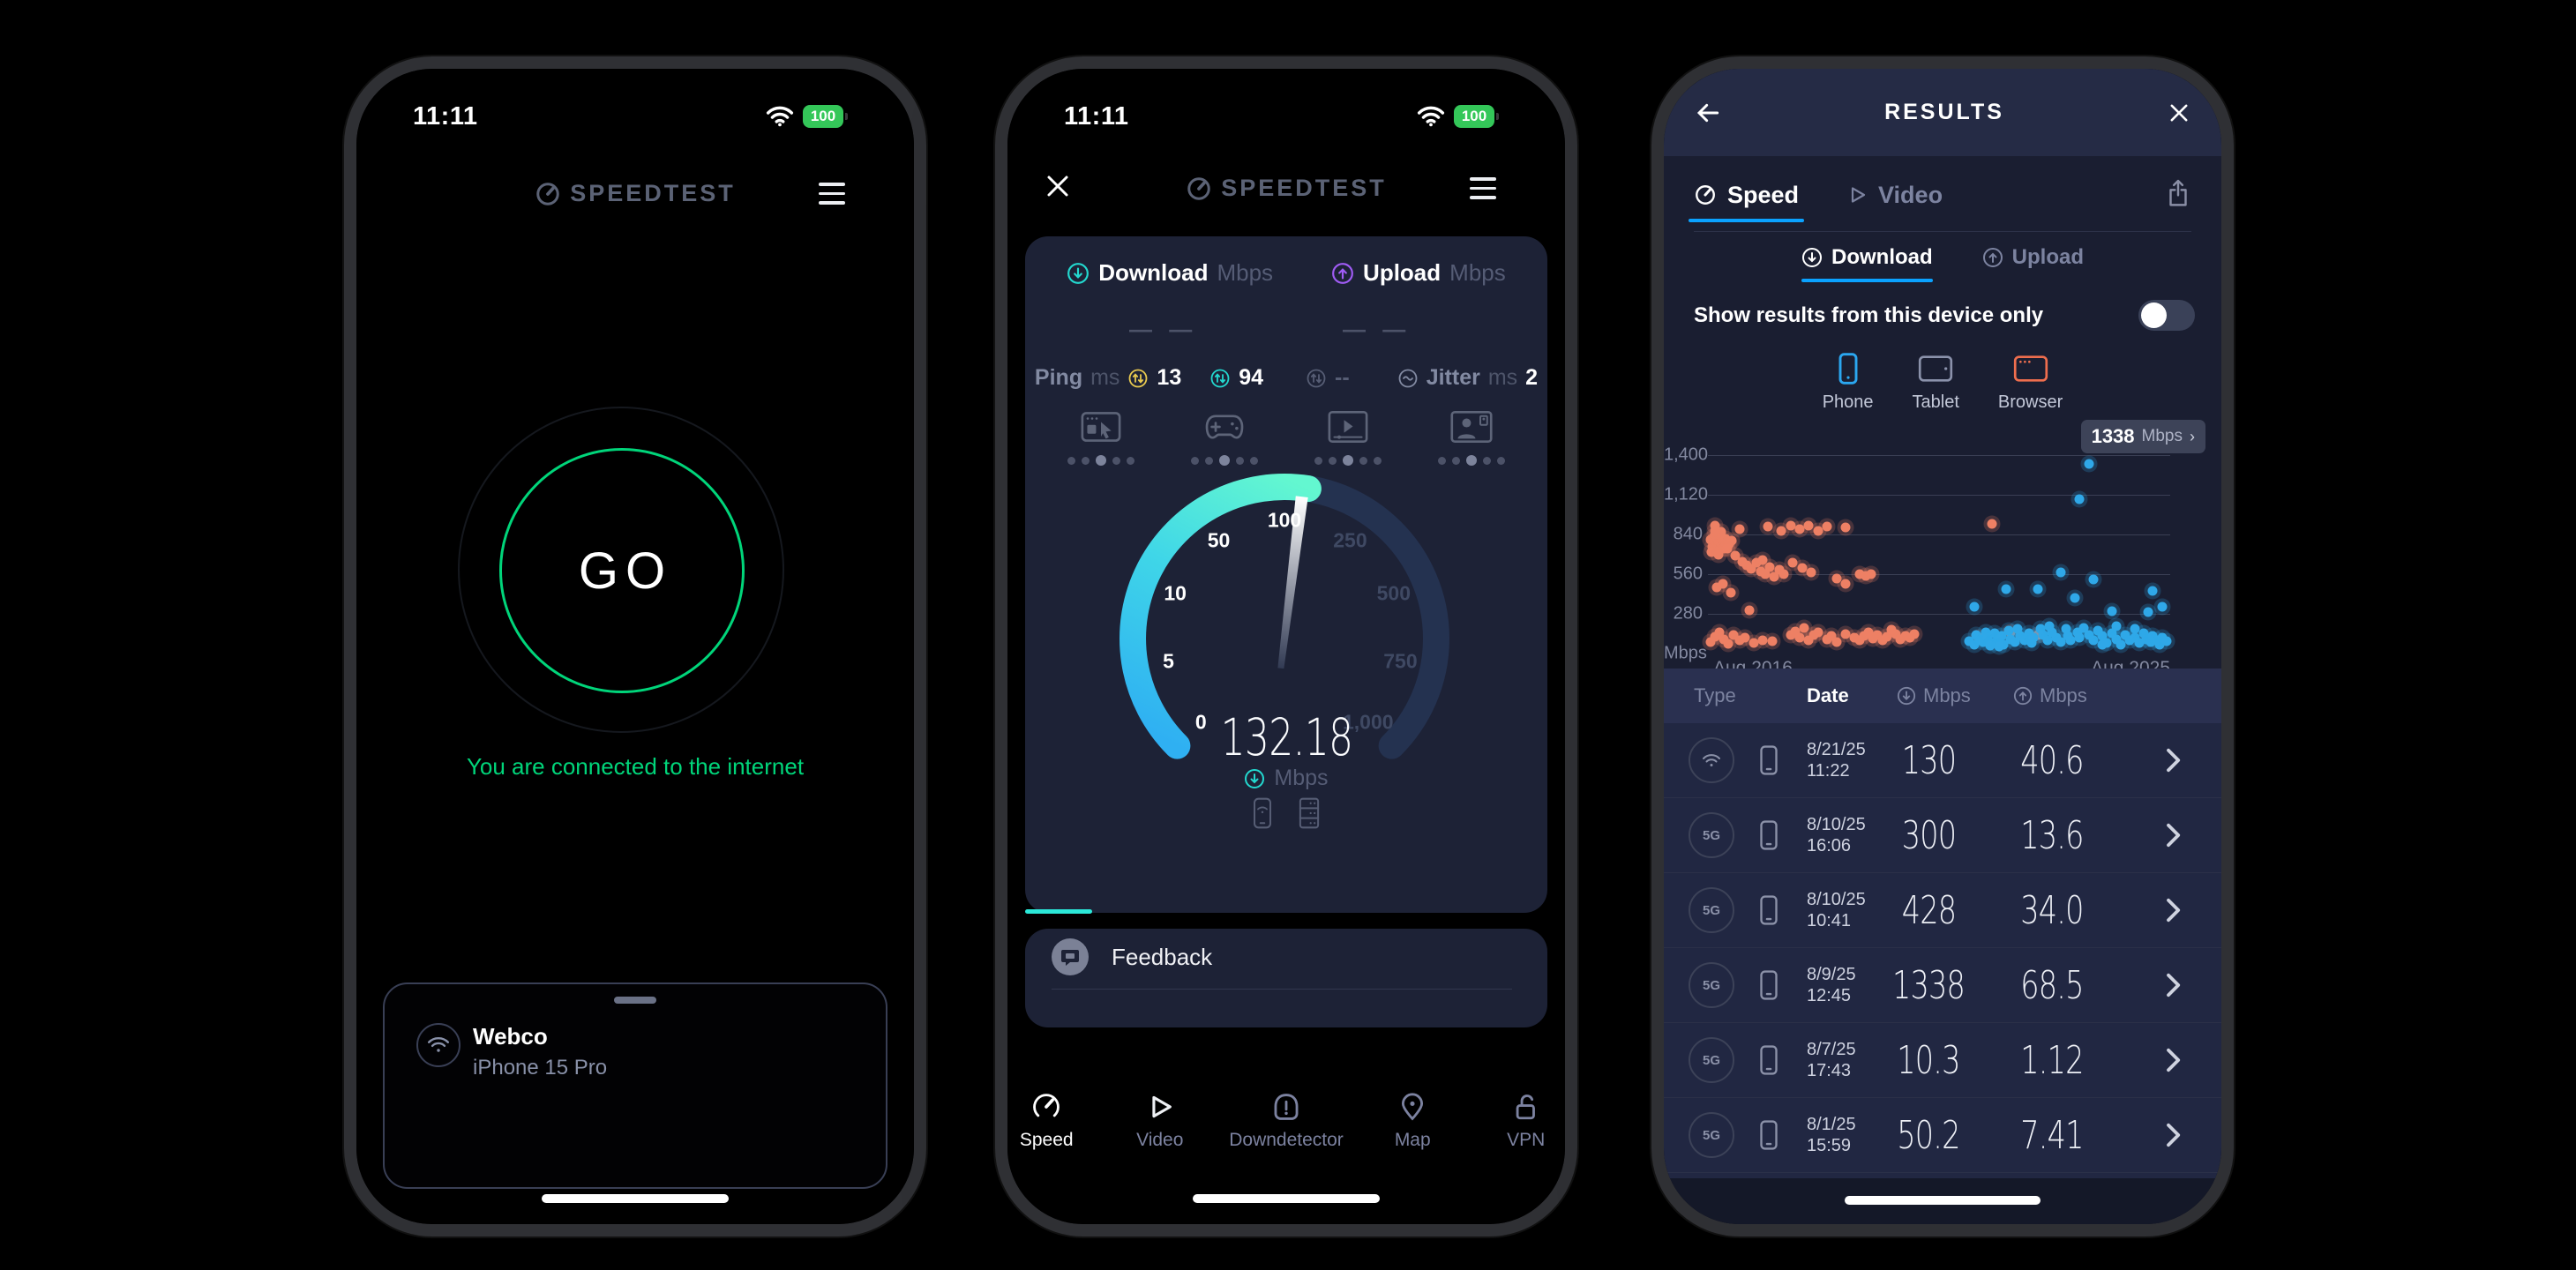 Image resolution: width=2576 pixels, height=1270 pixels. What do you see at coordinates (1936, 383) in the screenshot?
I see `filter-tablet: Tablet` at bounding box center [1936, 383].